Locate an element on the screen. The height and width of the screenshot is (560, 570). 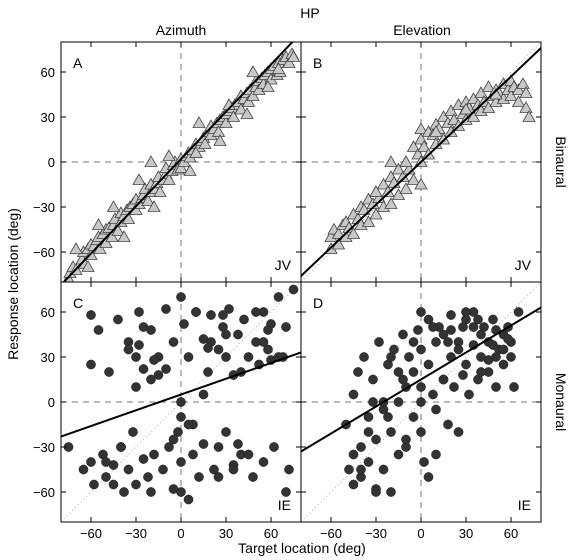
row-title-binaural: Binaural is located at coordinates (561, 161).